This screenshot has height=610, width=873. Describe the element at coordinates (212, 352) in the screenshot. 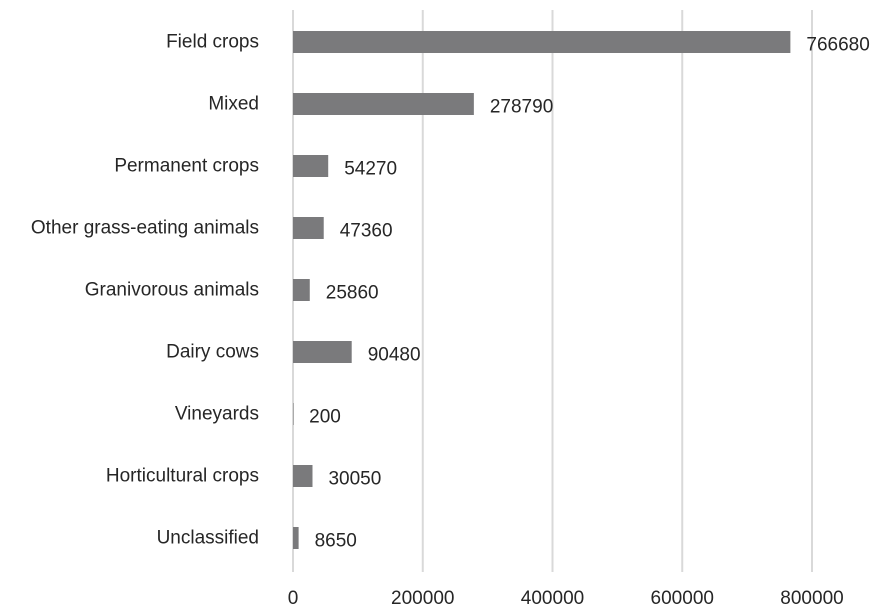

I see `category-label: Dairy cows` at that location.